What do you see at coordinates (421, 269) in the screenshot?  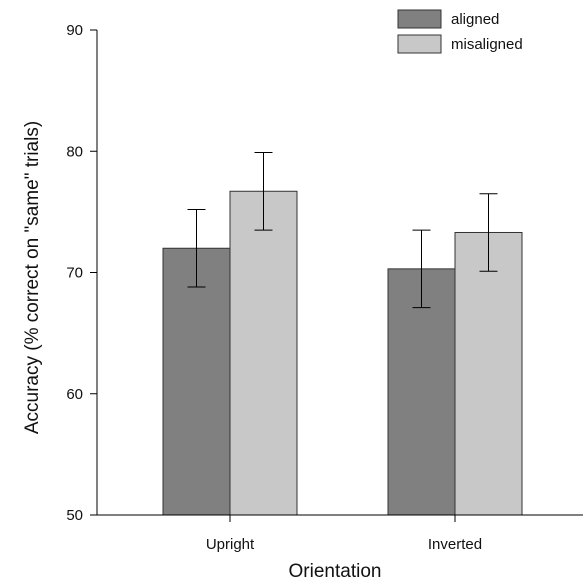 I see `error-bar-aligned-inverted` at bounding box center [421, 269].